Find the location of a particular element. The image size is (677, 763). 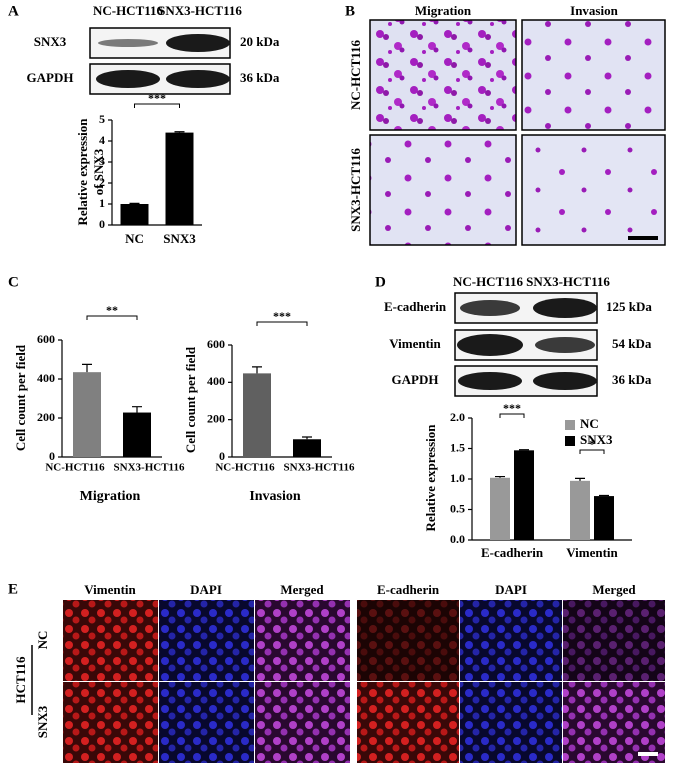

legend-swatch is located at coordinates (570, 441).